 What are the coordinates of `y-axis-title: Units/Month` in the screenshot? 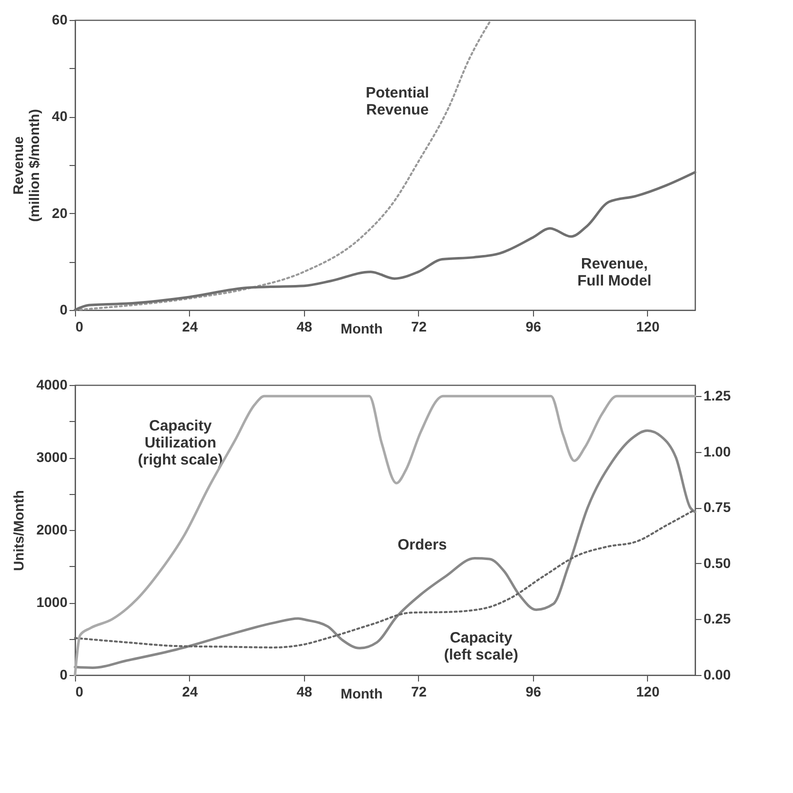 It's located at (18, 530).